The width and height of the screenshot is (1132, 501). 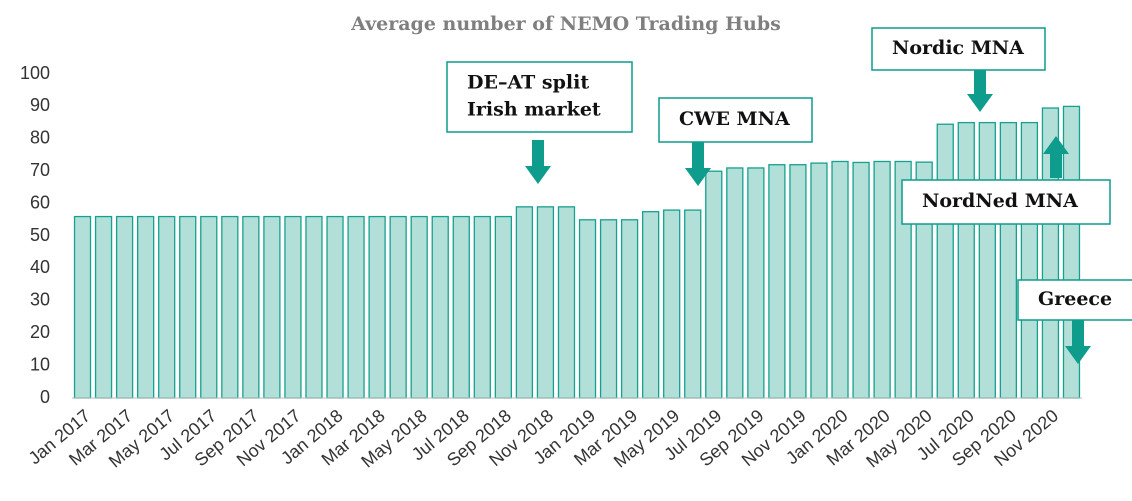 What do you see at coordinates (40, 170) in the screenshot?
I see `y-tick-label: 70` at bounding box center [40, 170].